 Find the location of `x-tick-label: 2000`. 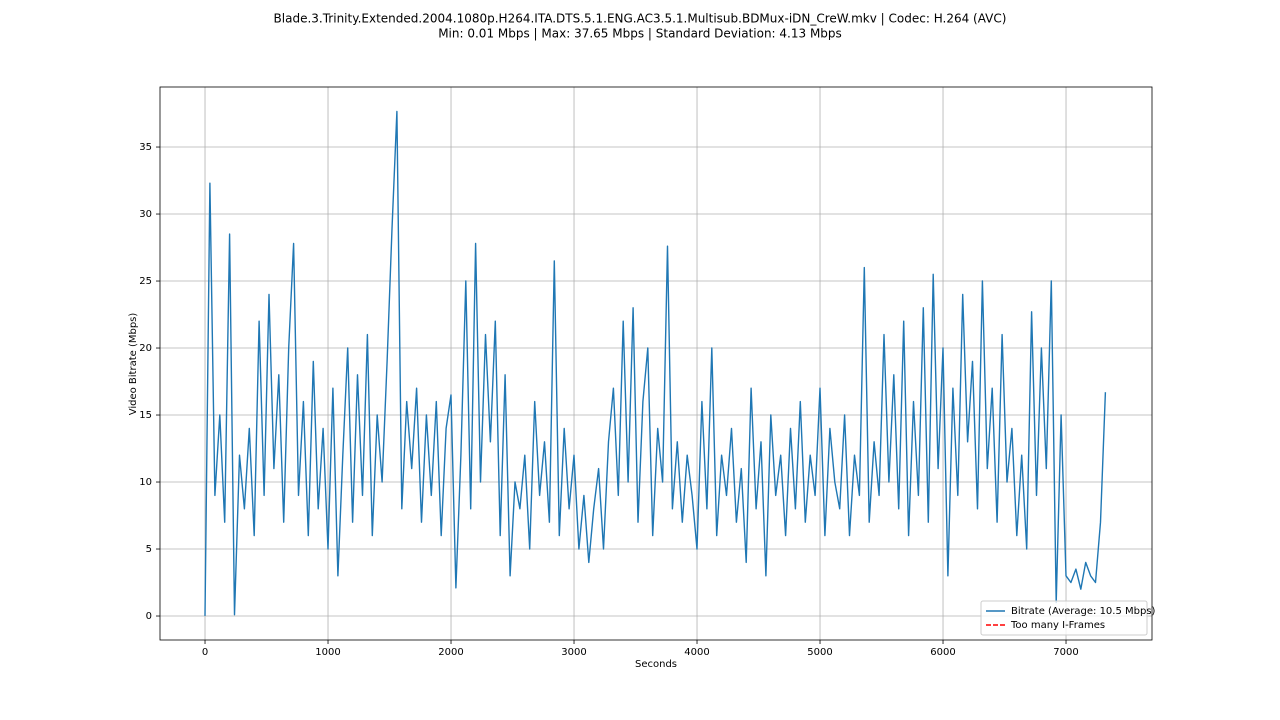

x-tick-label: 2000 is located at coordinates (450, 652).